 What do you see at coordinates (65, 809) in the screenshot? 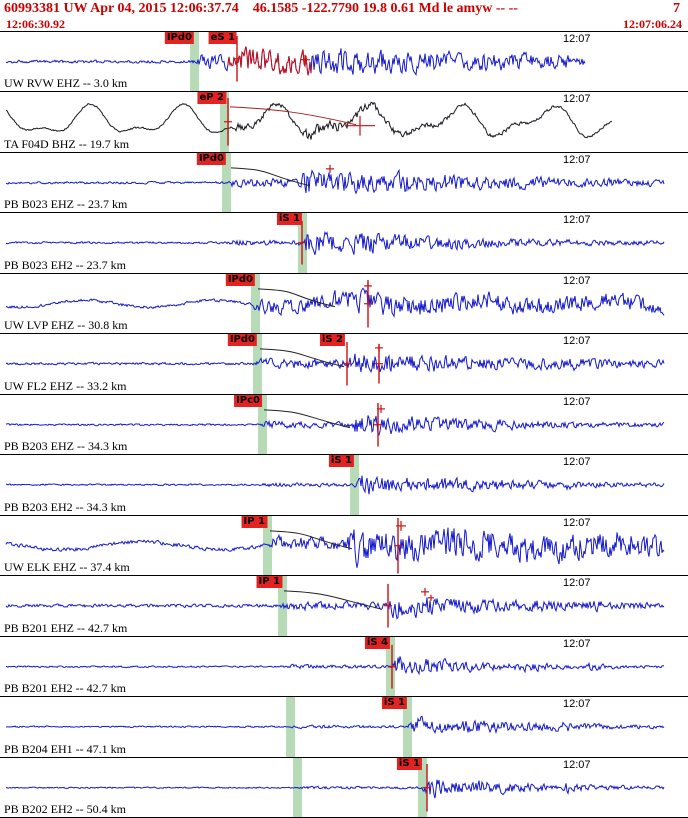
I see `station-channel-label: PB B202 EH2 -- 50.4 km` at bounding box center [65, 809].